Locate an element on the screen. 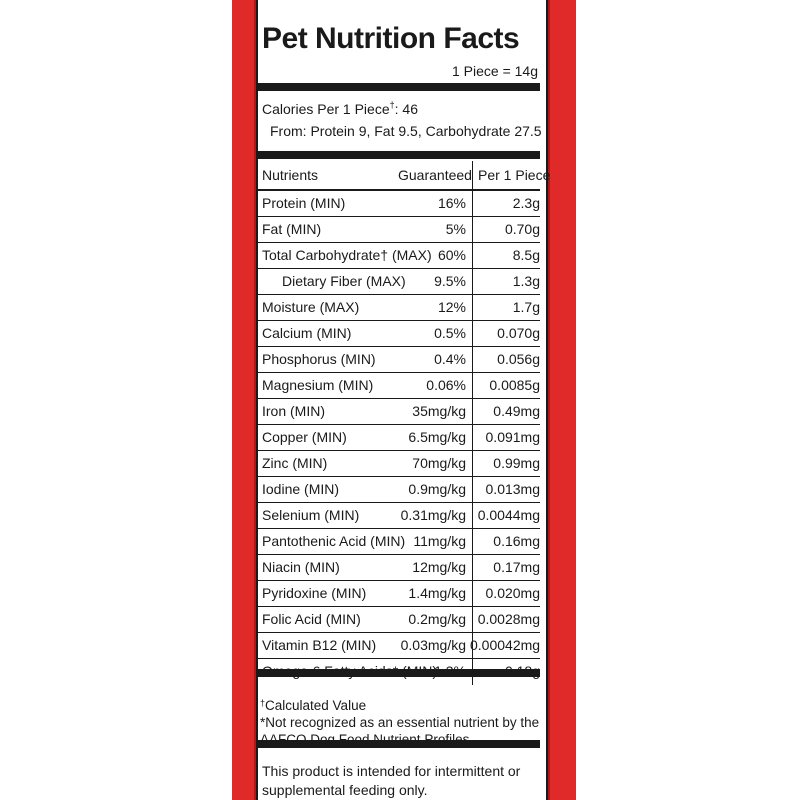 The image size is (800, 800). table-row: Pantothenic Acid (MIN) 11mg/kg 0.16mg is located at coordinates (399, 542).